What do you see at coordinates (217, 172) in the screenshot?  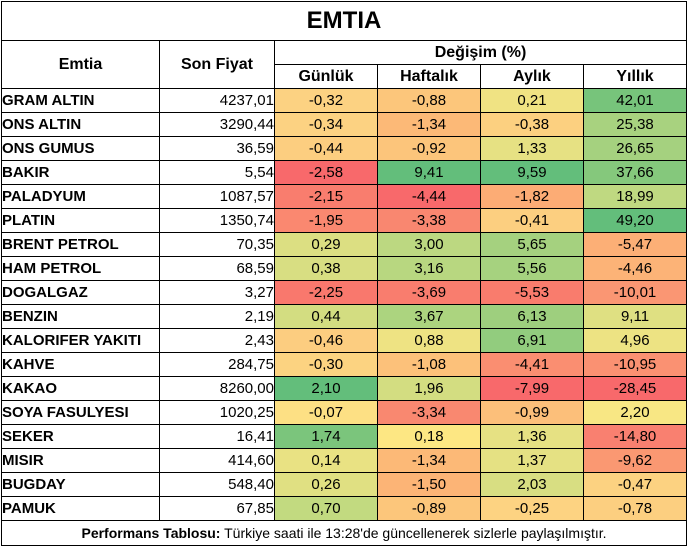 I see `last-price: 5,54` at bounding box center [217, 172].